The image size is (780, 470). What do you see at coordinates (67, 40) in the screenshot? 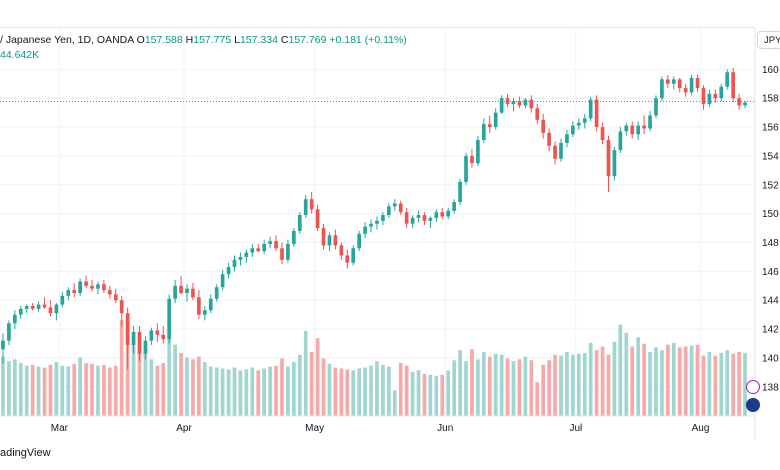
I see `symbol-title: / Japanese Yen, 1D, OANDA` at bounding box center [67, 40].